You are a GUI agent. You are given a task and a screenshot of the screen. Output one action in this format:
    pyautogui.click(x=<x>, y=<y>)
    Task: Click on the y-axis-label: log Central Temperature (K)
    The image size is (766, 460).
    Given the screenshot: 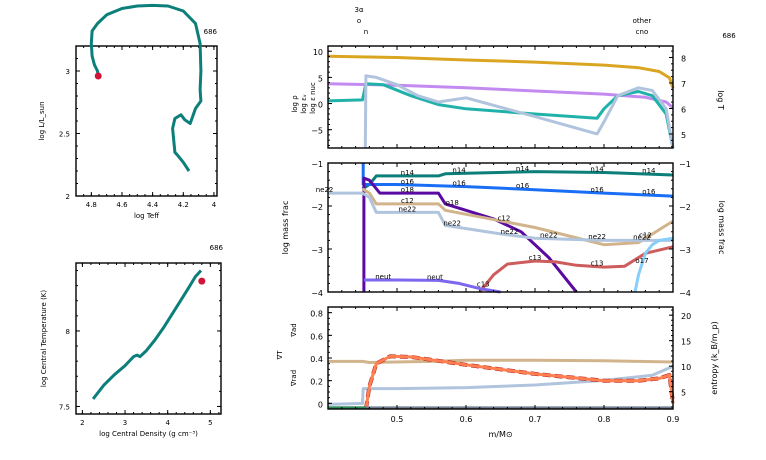 What is the action you would take?
    pyautogui.click(x=44, y=338)
    